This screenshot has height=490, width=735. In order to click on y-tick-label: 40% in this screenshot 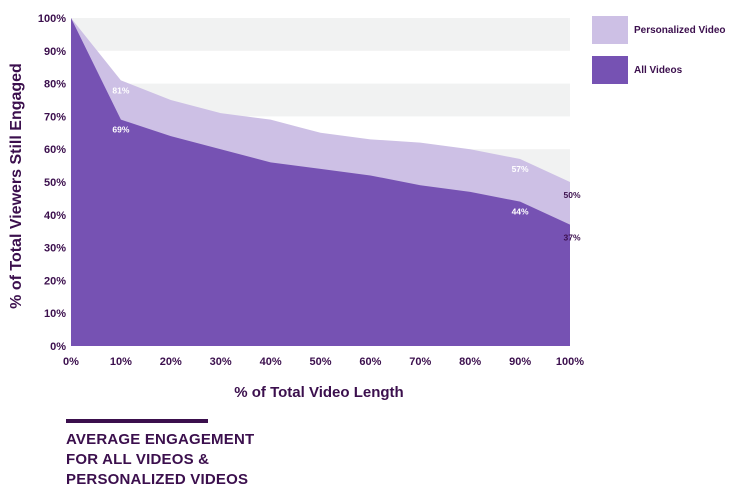, I will do `click(55, 216)`.